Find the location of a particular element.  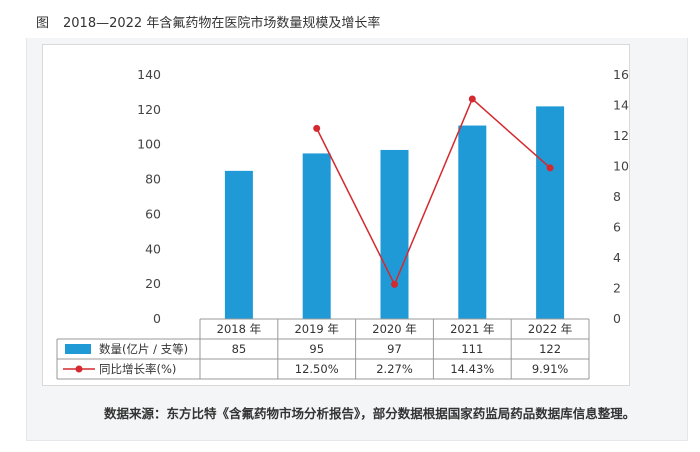

y-right-tick-label: 16 is located at coordinates (621, 74).